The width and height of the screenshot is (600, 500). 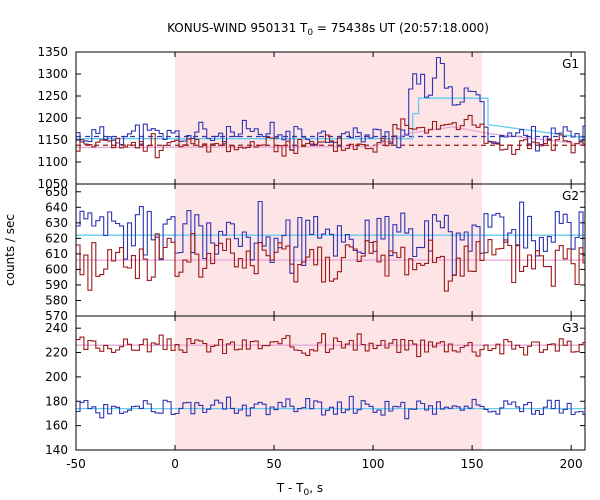 What do you see at coordinates (330, 262) in the screenshot?
I see `count-series-red-G2` at bounding box center [330, 262].